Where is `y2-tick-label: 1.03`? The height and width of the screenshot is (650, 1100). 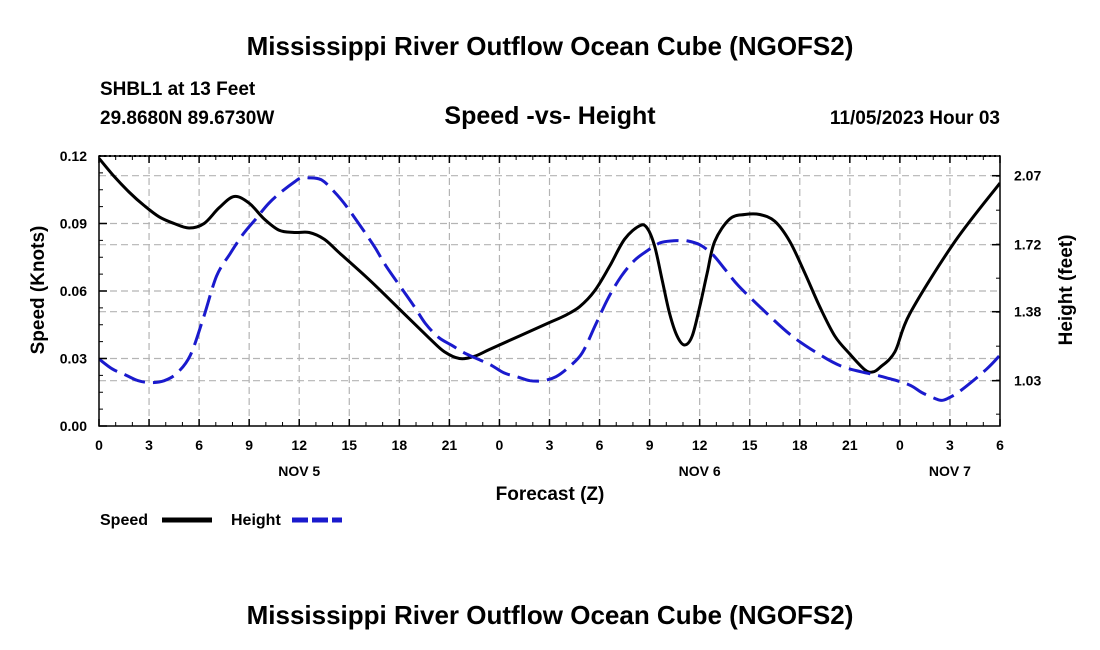 y2-tick-label: 1.03 is located at coordinates (1027, 381).